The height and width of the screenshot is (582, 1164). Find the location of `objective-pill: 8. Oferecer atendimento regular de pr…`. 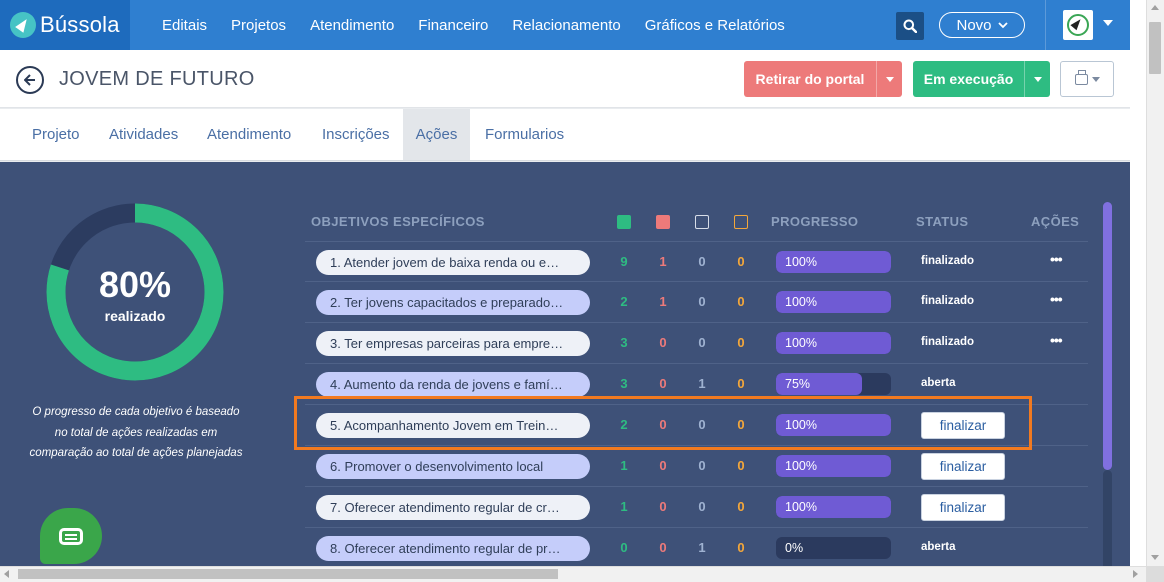

objective-pill: 8. Oferecer atendimento regular de pr… is located at coordinates (453, 548).